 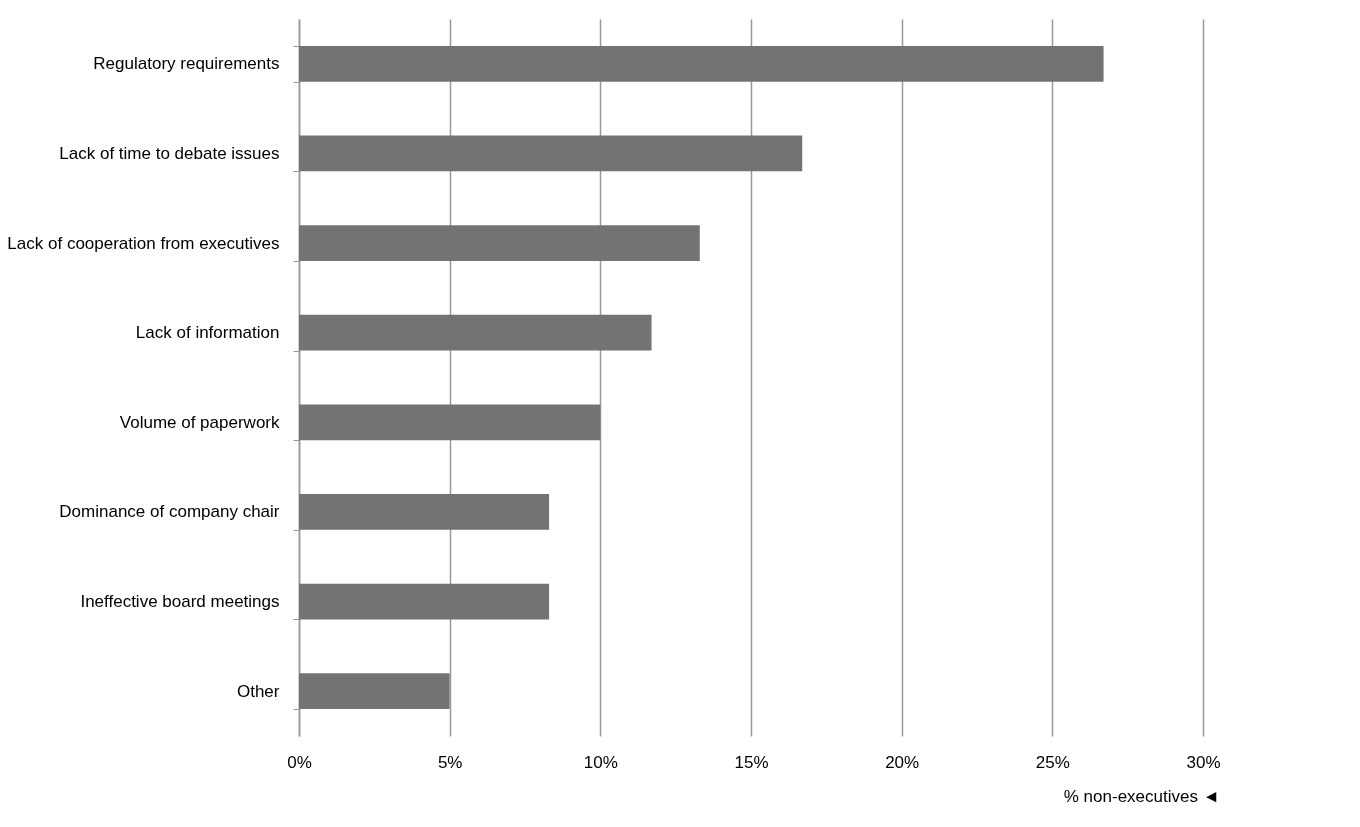 I want to click on y-tick-label: Other, so click(x=258, y=691).